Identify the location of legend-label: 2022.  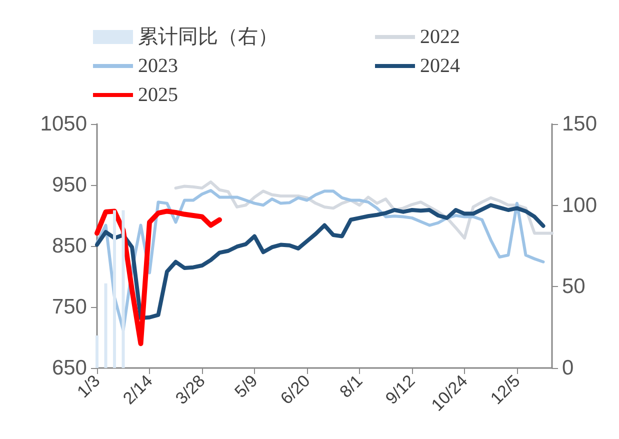
(440, 37).